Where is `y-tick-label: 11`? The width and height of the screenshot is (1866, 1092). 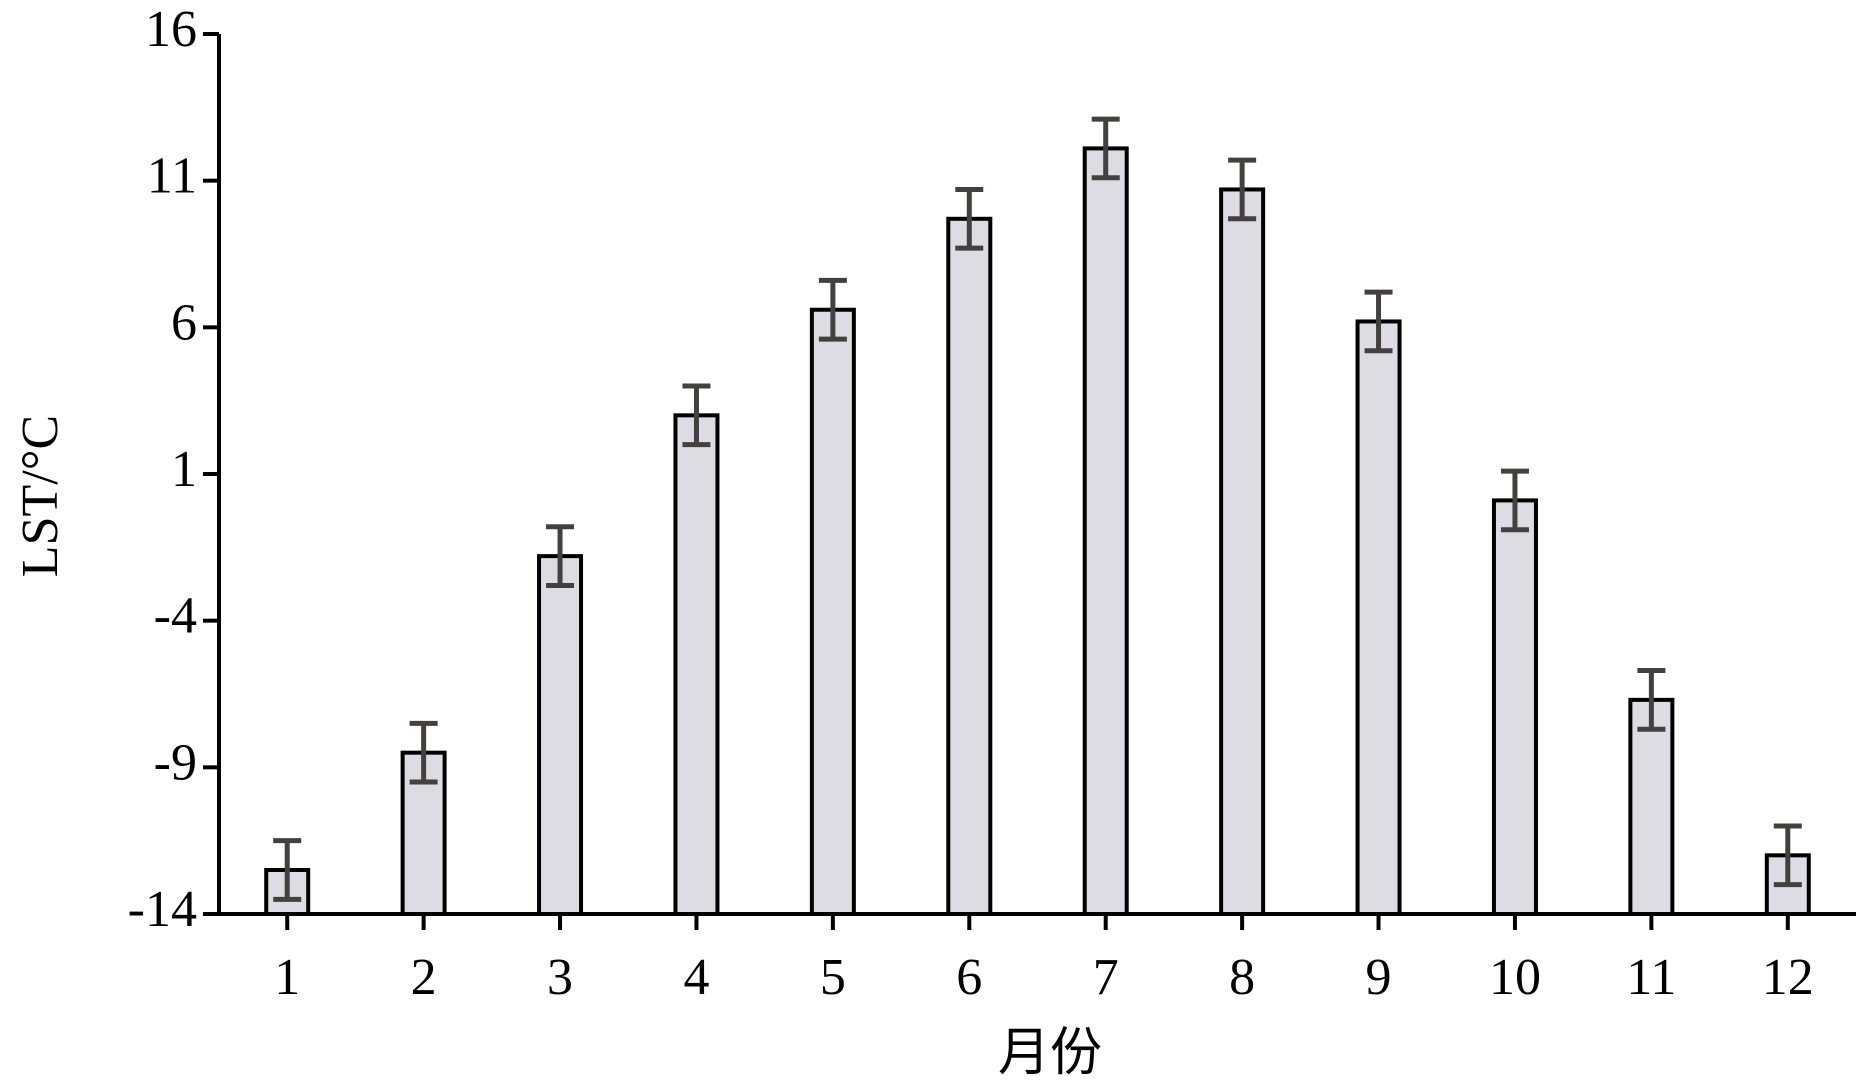
y-tick-label: 11 is located at coordinates (172, 176).